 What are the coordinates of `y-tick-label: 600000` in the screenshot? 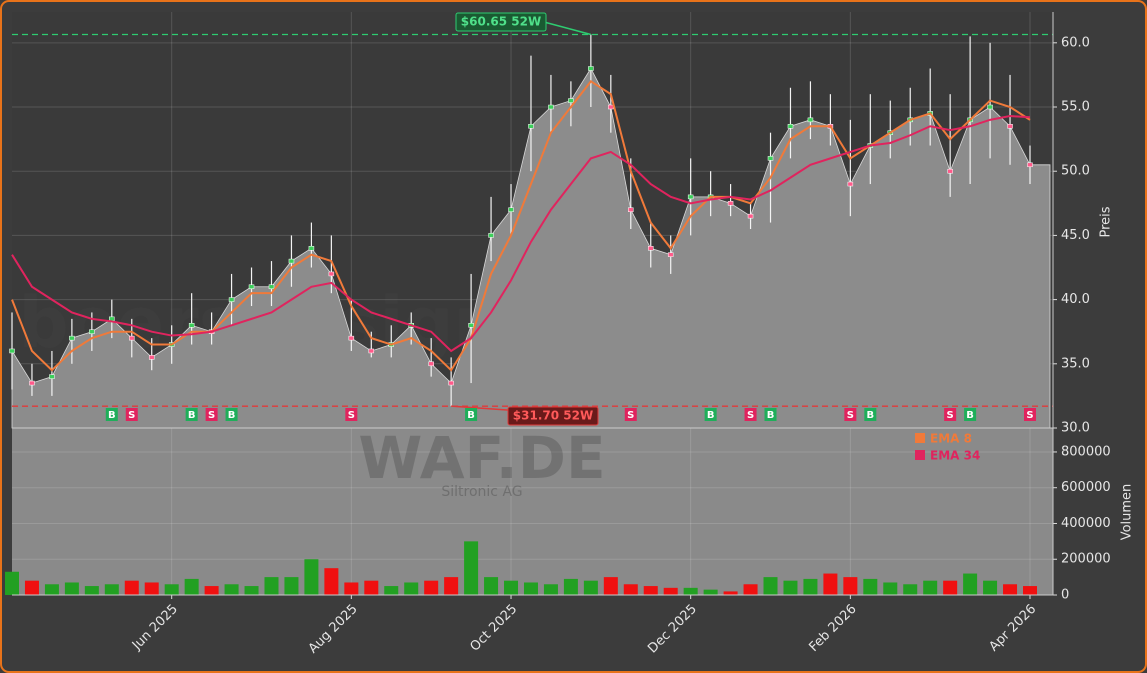 It's located at (1086, 487).